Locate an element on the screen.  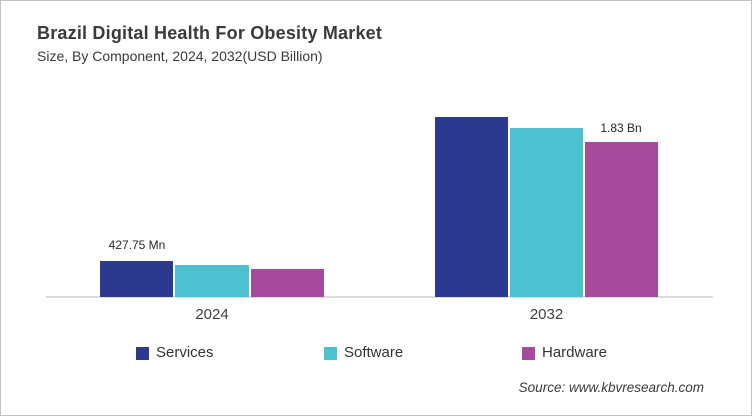
legend-item-hardware: Hardware is located at coordinates (564, 352).